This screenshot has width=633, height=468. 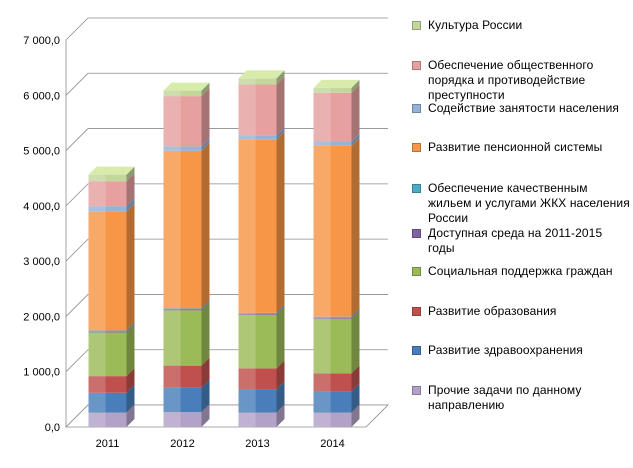 I want to click on x-tick-label: 2012, so click(x=182, y=444).